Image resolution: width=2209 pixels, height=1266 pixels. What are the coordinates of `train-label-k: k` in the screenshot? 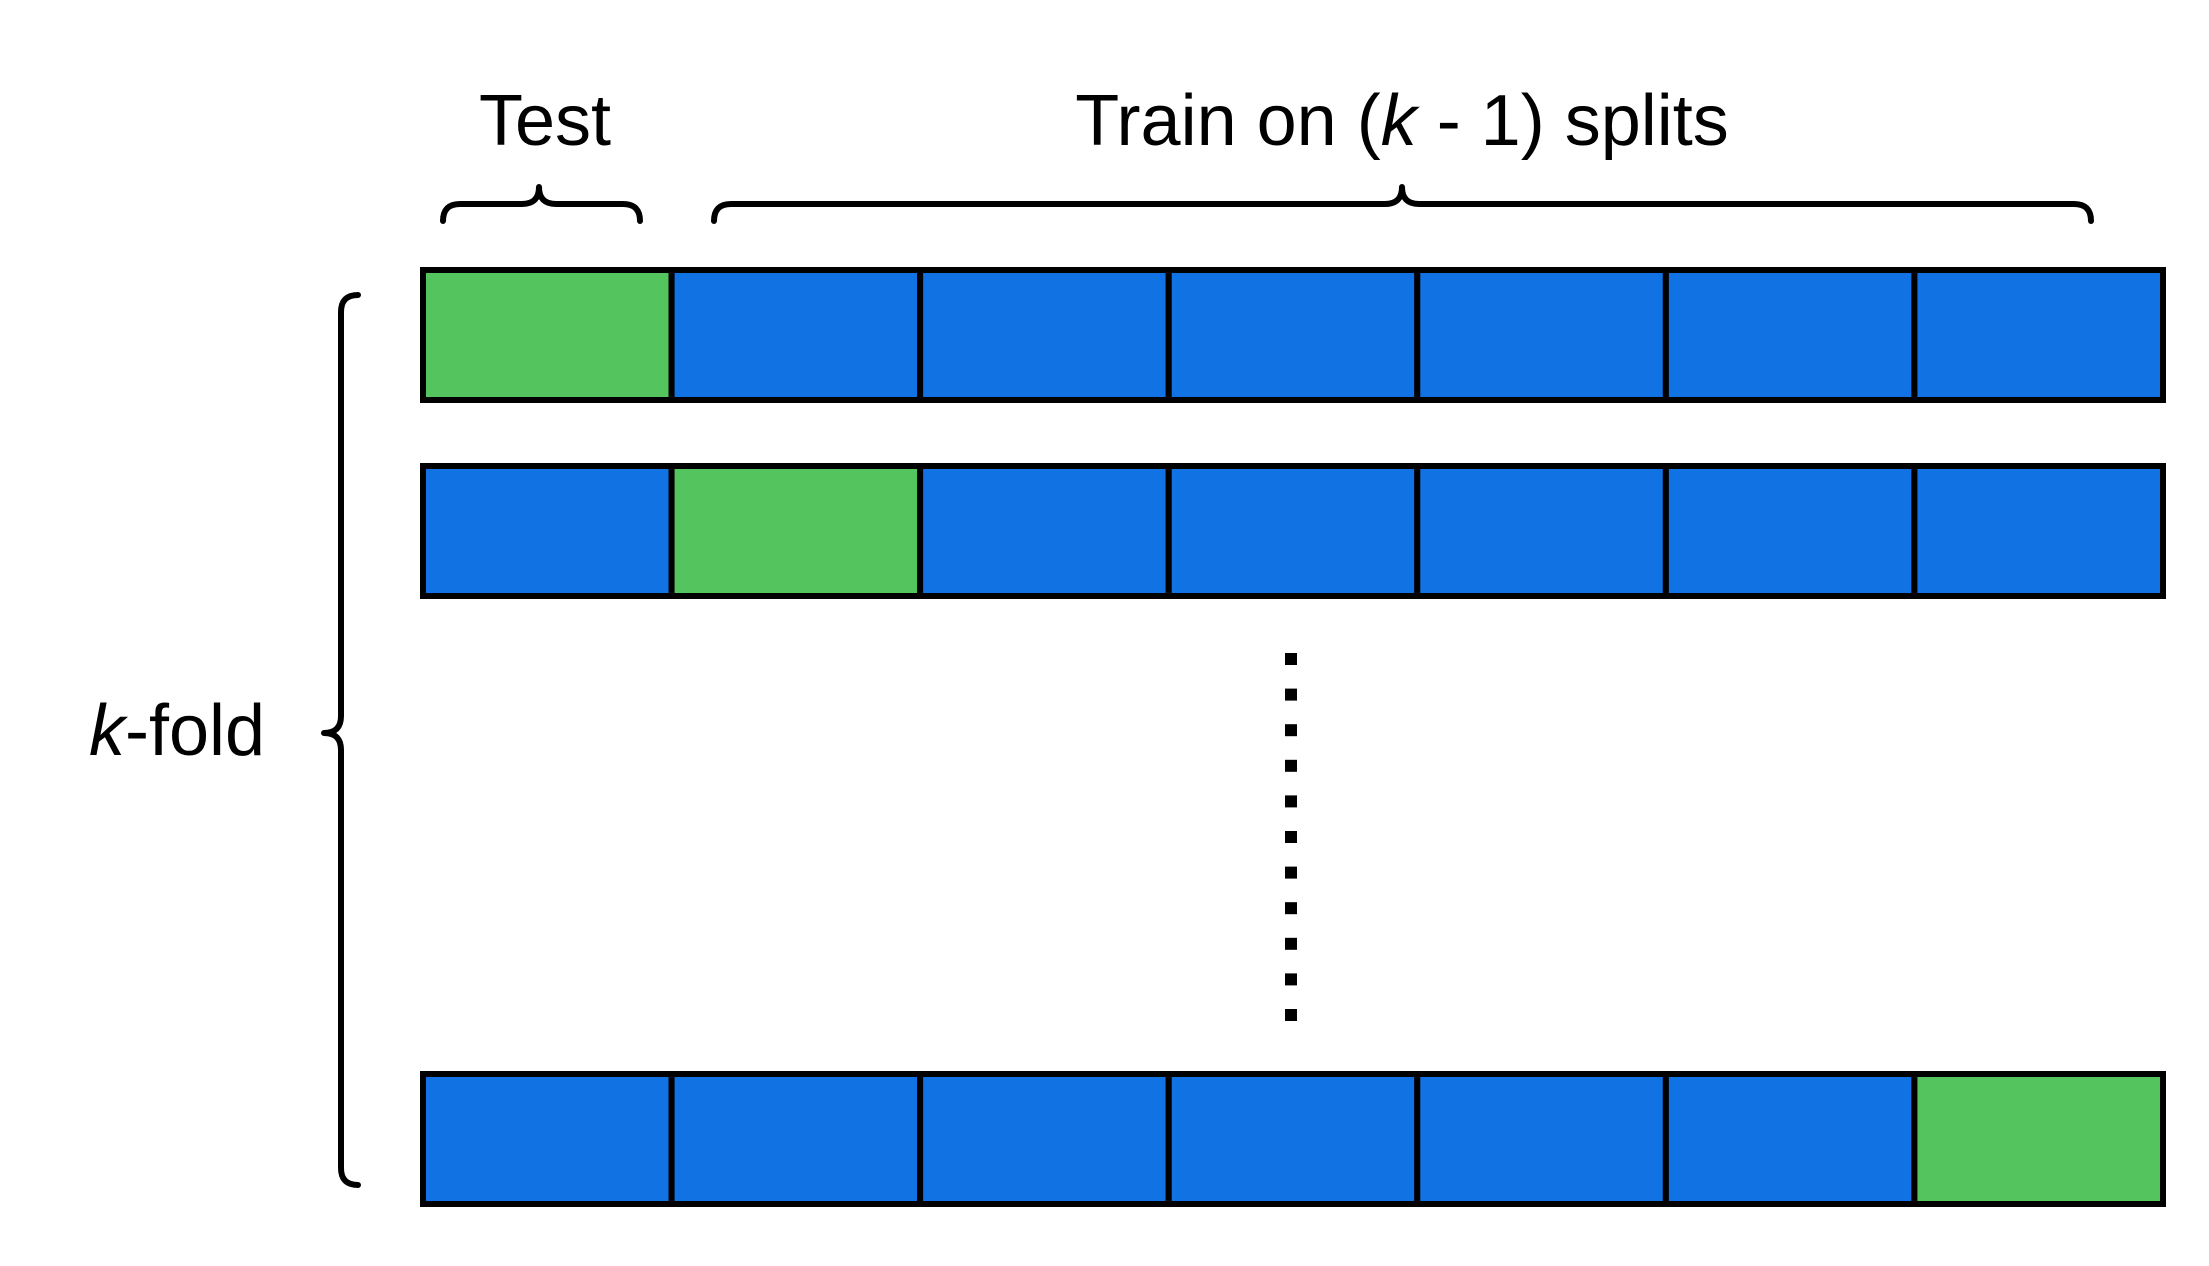 It's located at (1401, 121).